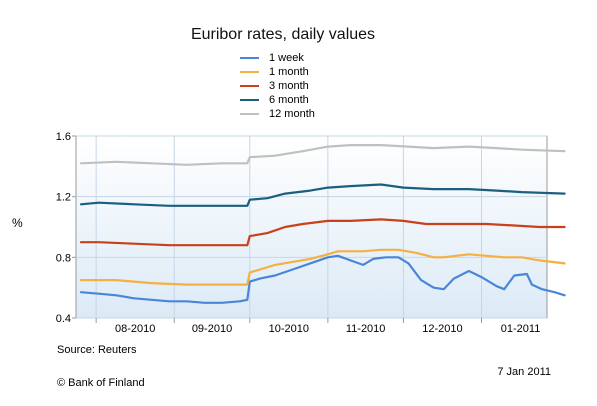 Image resolution: width=597 pixels, height=406 pixels. I want to click on publication-date: 7 Jan 2011, so click(524, 372).